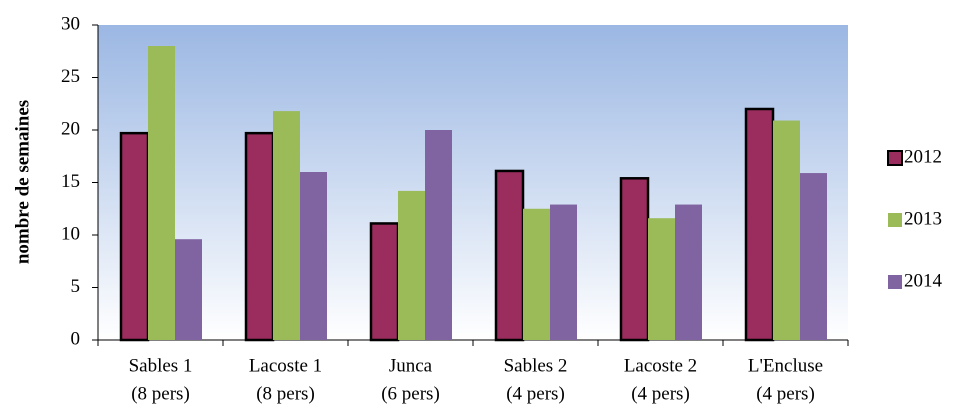  I want to click on y-tick-label: 25, so click(70, 76).